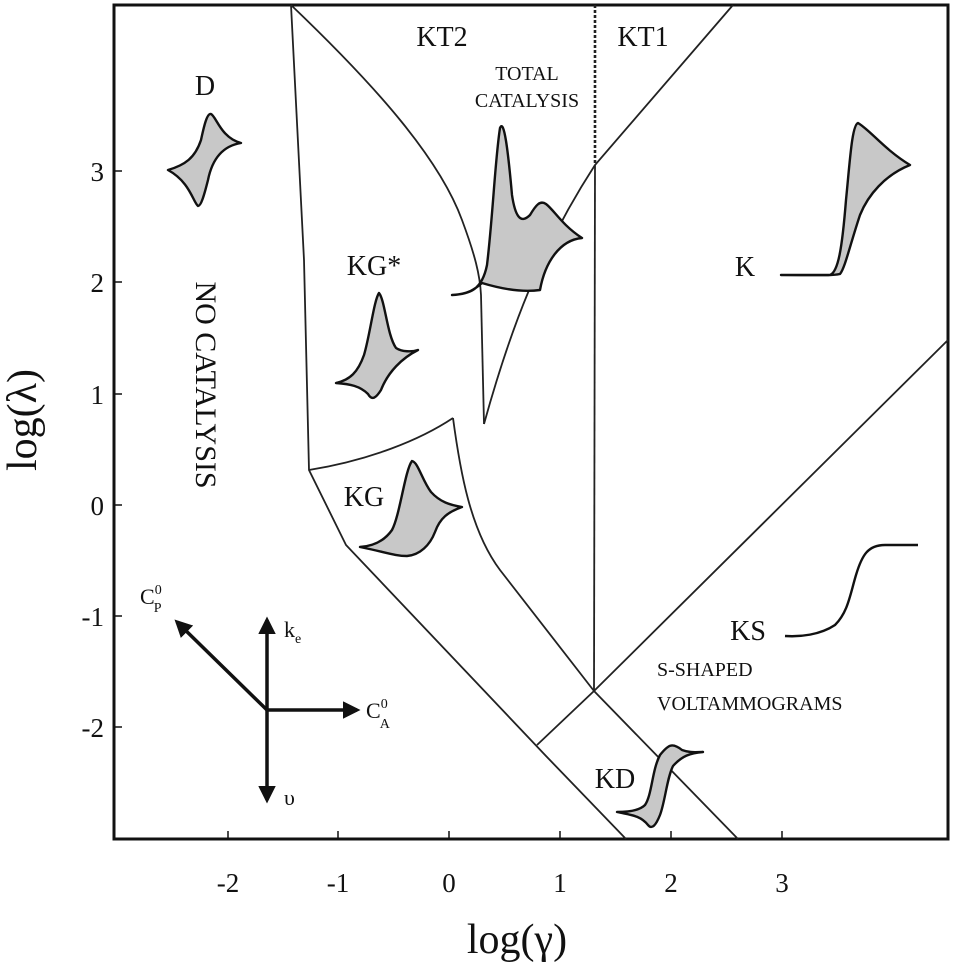 Image resolution: width=958 pixels, height=967 pixels. Describe the element at coordinates (205, 86) in the screenshot. I see `zone-label-d: D` at that location.